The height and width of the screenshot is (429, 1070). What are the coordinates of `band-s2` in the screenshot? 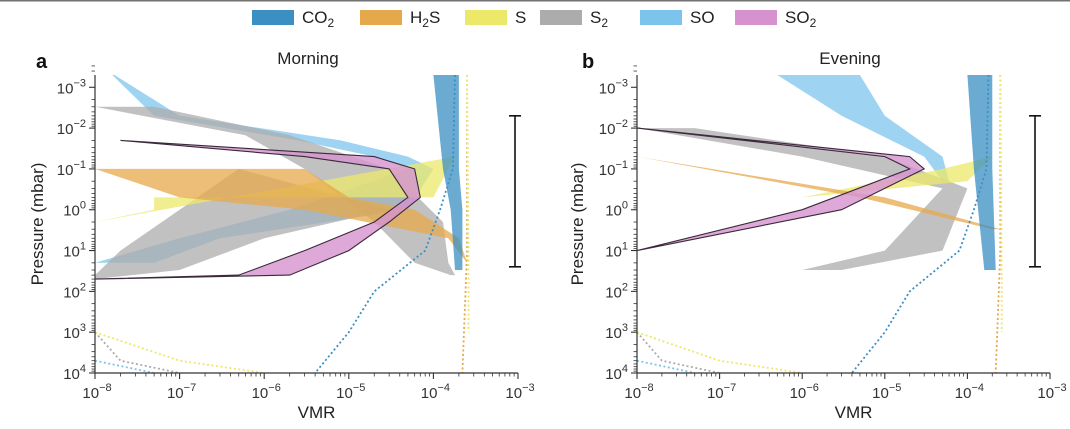 It's located at (802, 199).